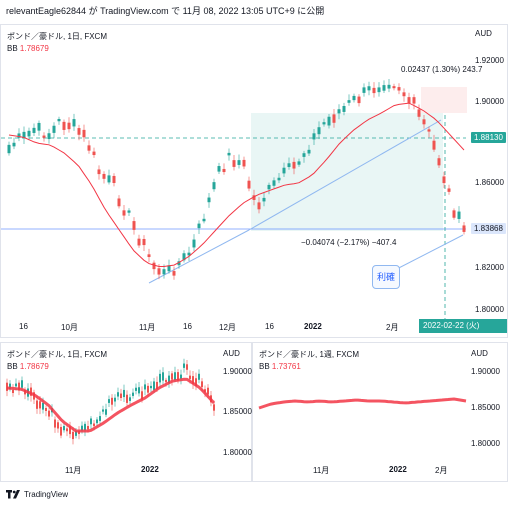 This screenshot has width=508, height=508. What do you see at coordinates (489, 60) in the screenshot?
I see `main-ytick-0: 1.92000` at bounding box center [489, 60].